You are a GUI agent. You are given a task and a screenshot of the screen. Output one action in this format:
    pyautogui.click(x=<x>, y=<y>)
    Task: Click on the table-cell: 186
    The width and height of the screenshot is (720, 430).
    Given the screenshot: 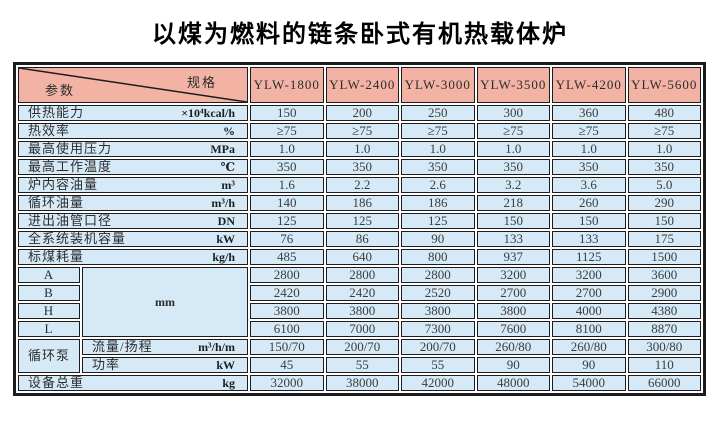 What is the action you would take?
    pyautogui.click(x=438, y=203)
    